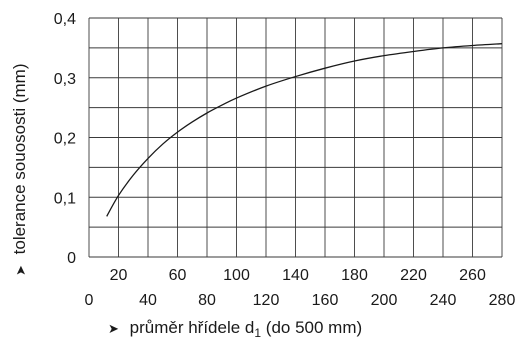 This screenshot has width=521, height=344. I want to click on x-tick-label-upper: 20, so click(119, 275).